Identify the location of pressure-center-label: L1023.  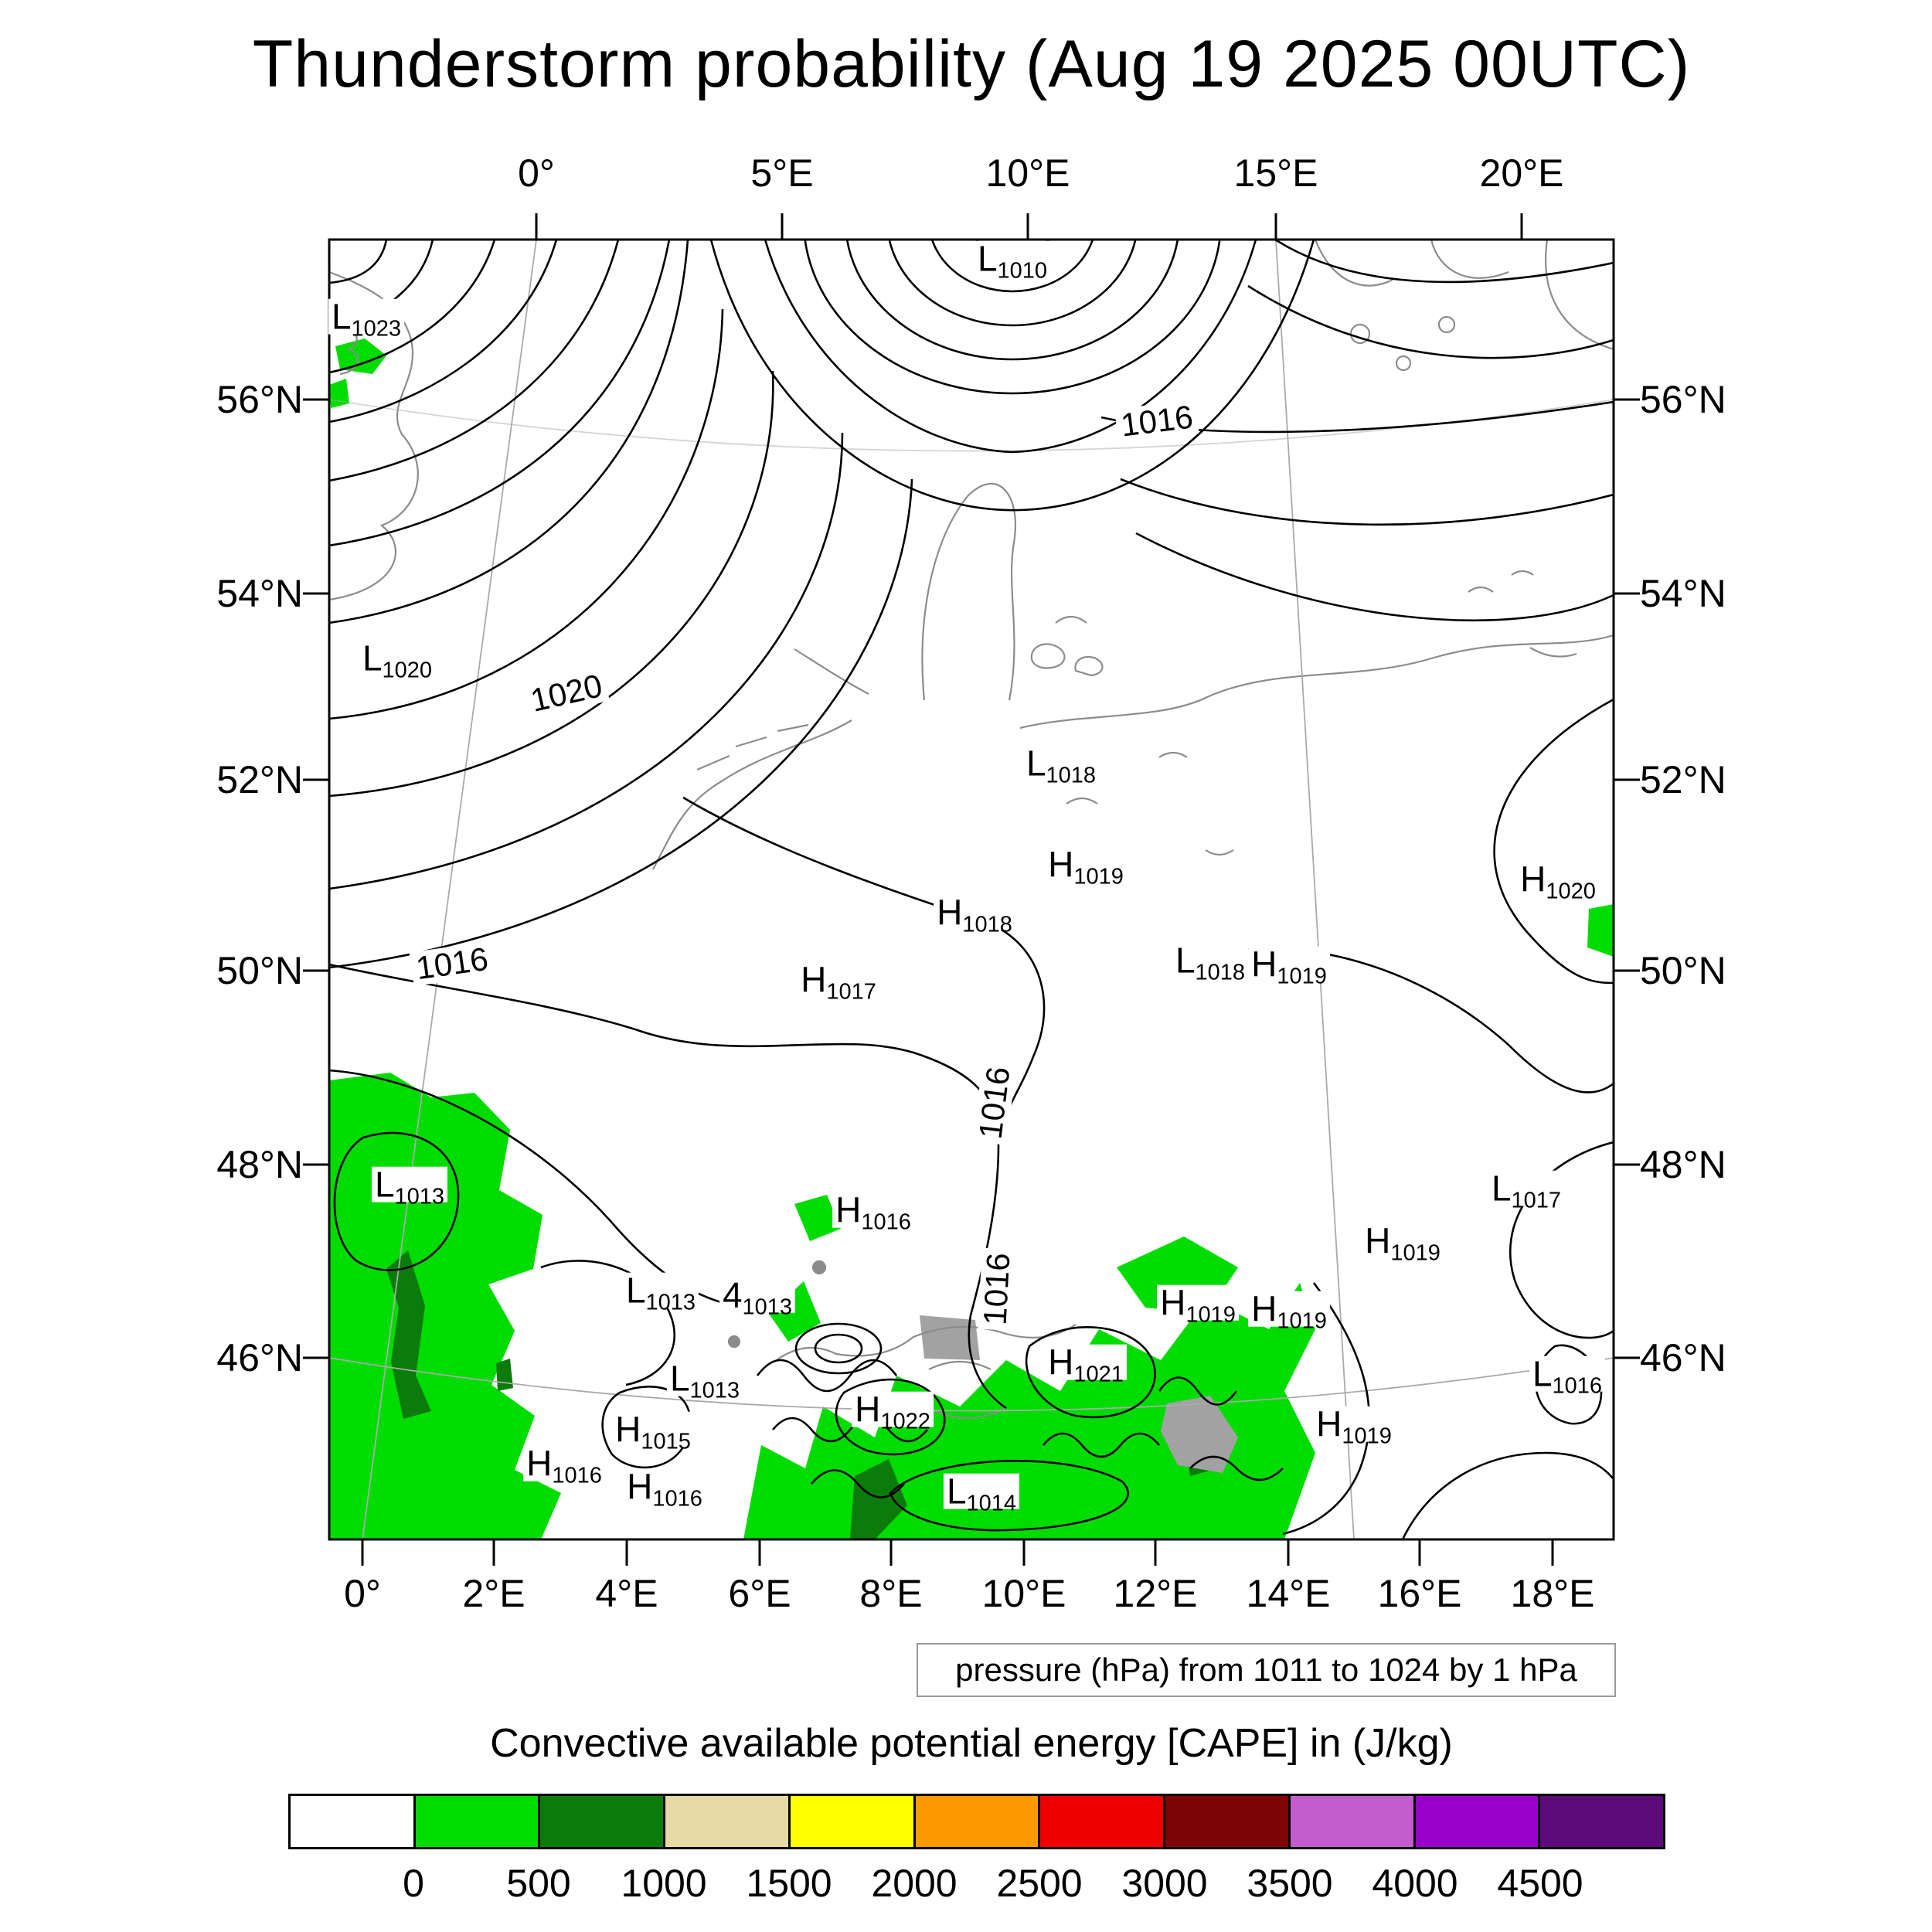
(367, 319).